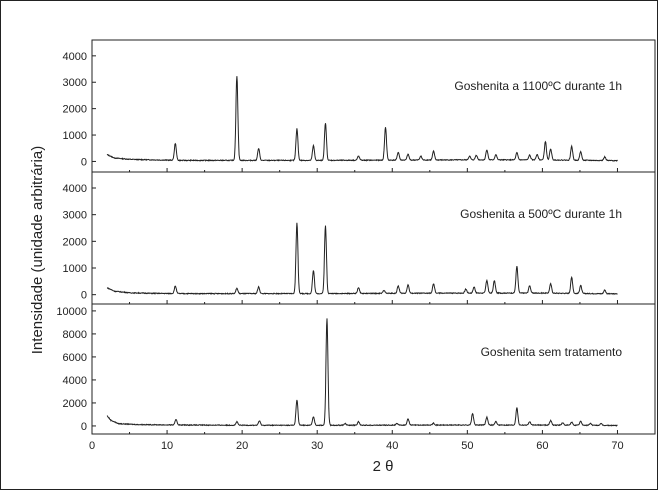  I want to click on y-tick-label: 6000, so click(75, 358).